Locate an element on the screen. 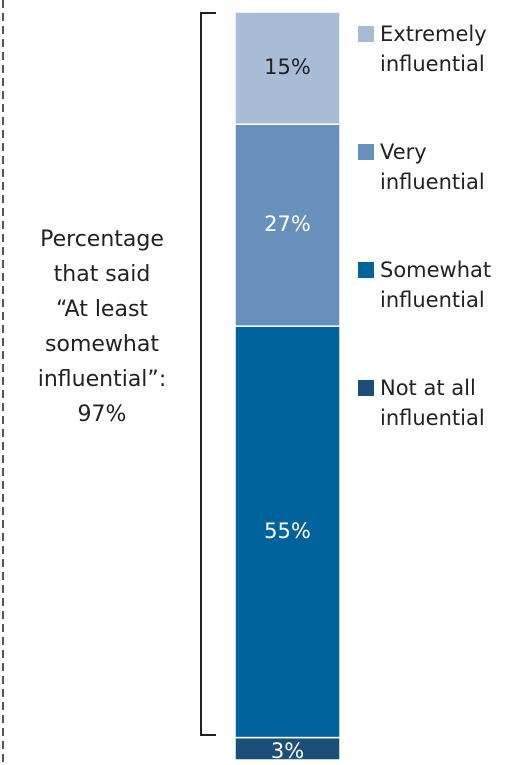  legend-label: Extremely influential is located at coordinates (433, 49).